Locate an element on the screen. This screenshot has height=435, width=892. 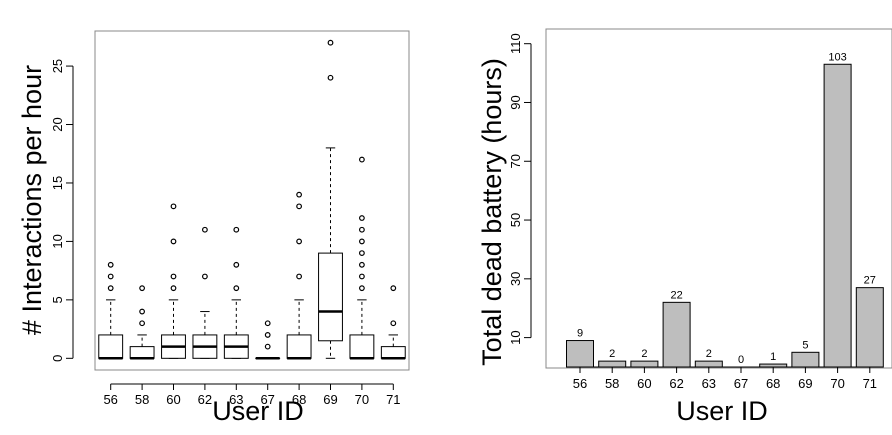
boxplot-x-tick-label: 67 is located at coordinates (267, 399).